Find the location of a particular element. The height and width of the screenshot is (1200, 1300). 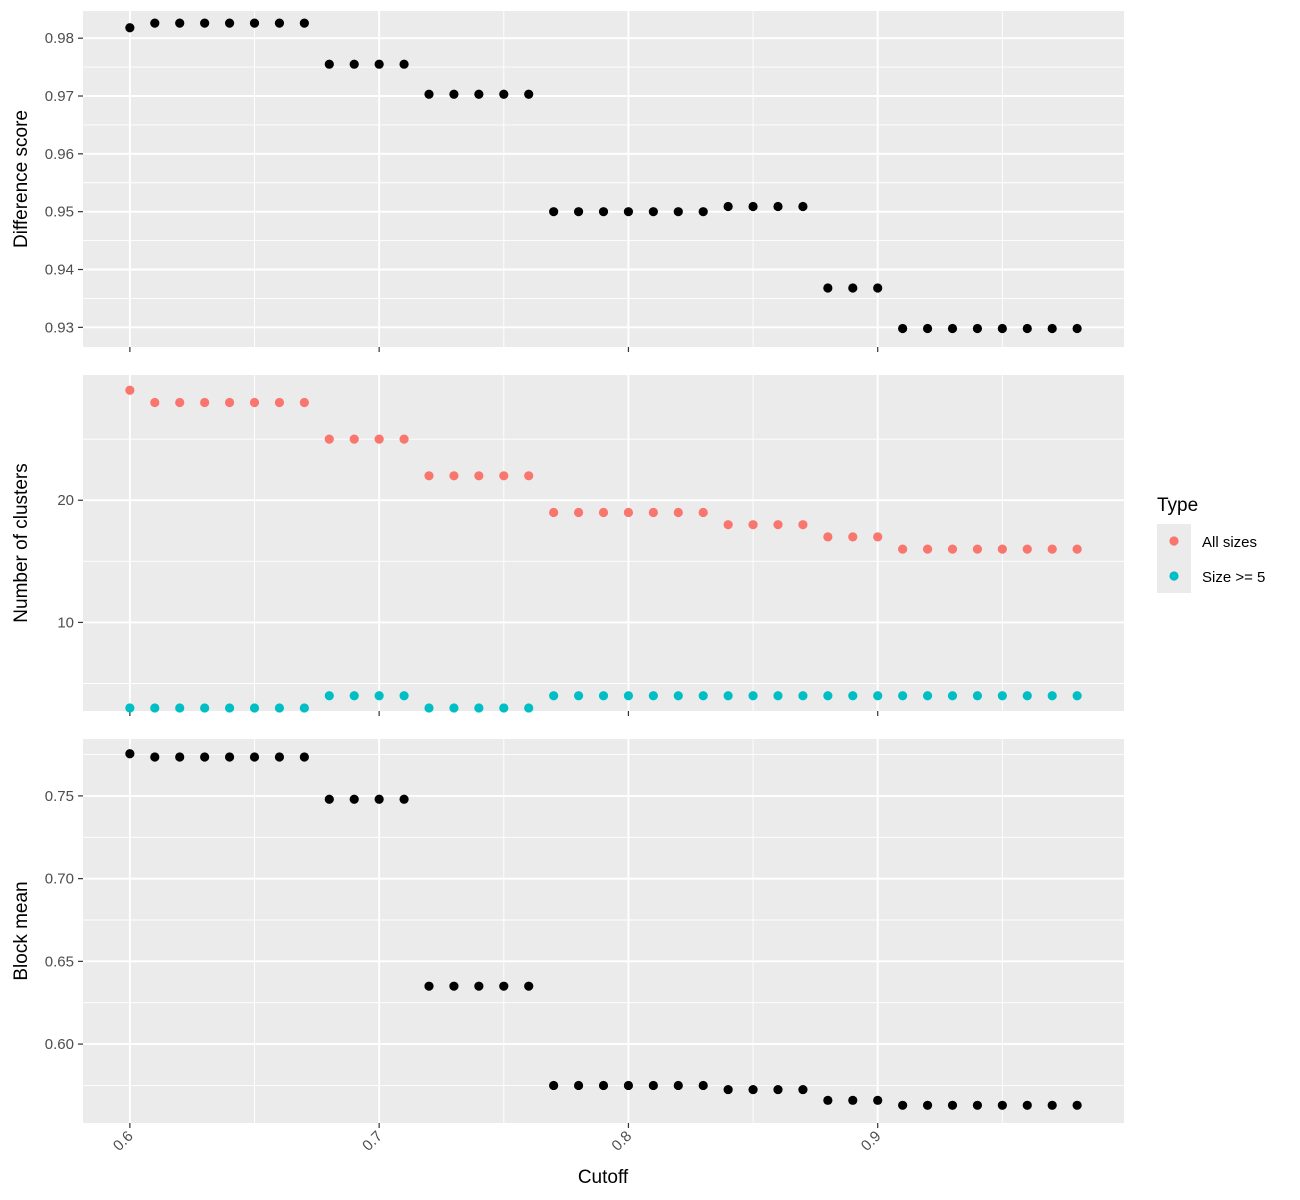

y-tick-label: 0.96 is located at coordinates (59, 154).